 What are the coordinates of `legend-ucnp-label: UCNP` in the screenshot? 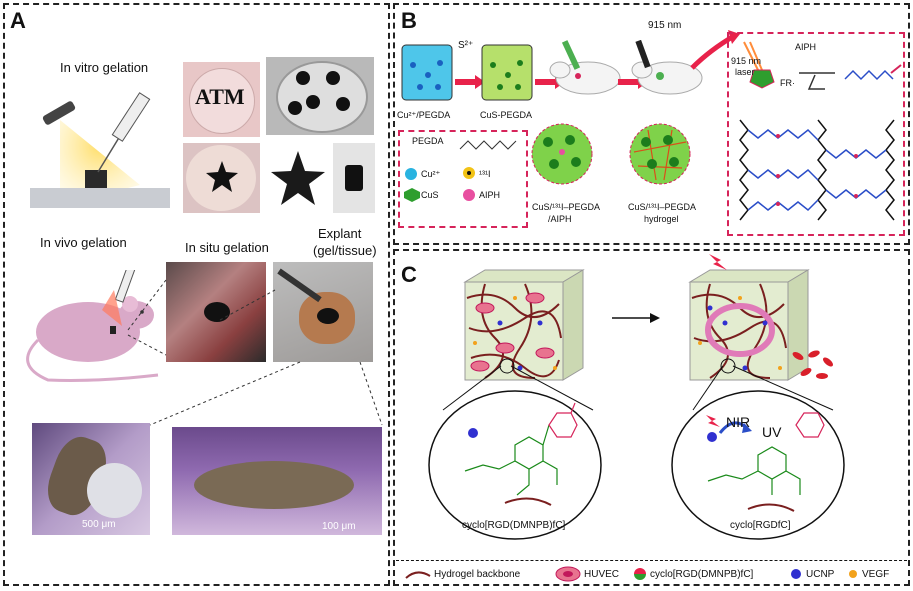 It's located at (820, 574).